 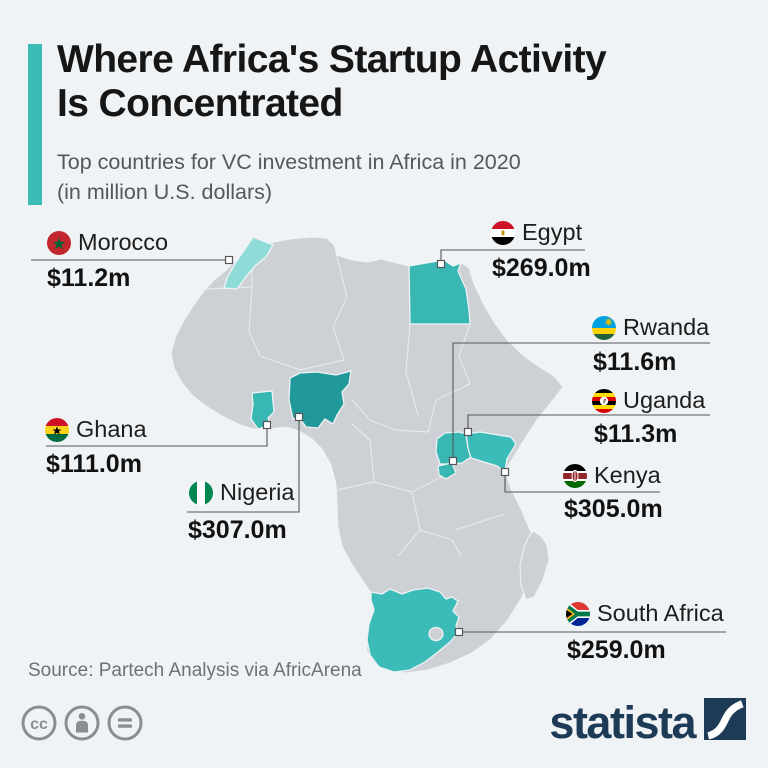 What do you see at coordinates (578, 613) in the screenshot?
I see `south-africa-flag-icon` at bounding box center [578, 613].